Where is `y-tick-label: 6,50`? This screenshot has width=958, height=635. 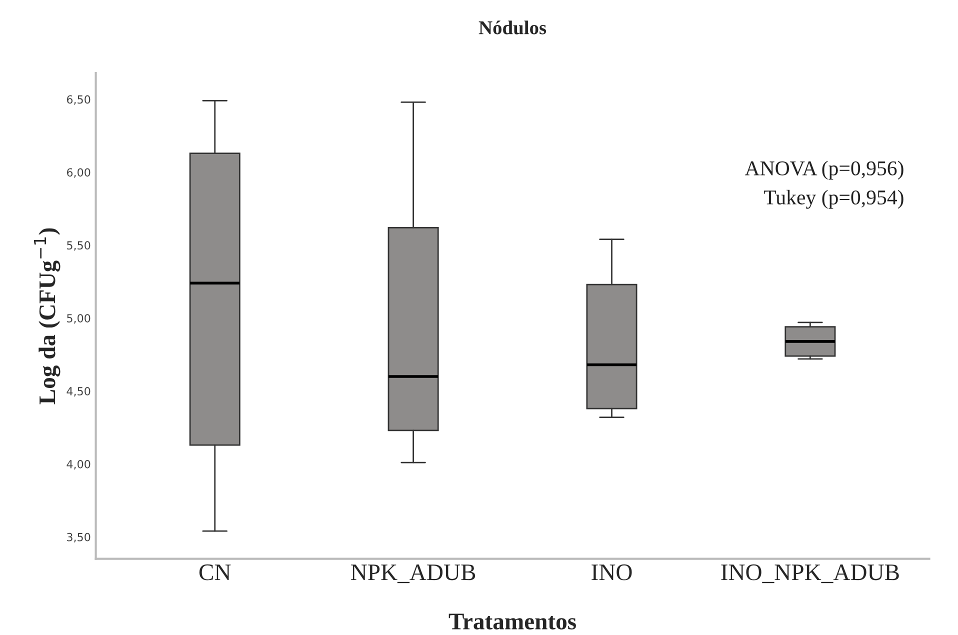 y-tick-label: 6,50 is located at coordinates (78, 100).